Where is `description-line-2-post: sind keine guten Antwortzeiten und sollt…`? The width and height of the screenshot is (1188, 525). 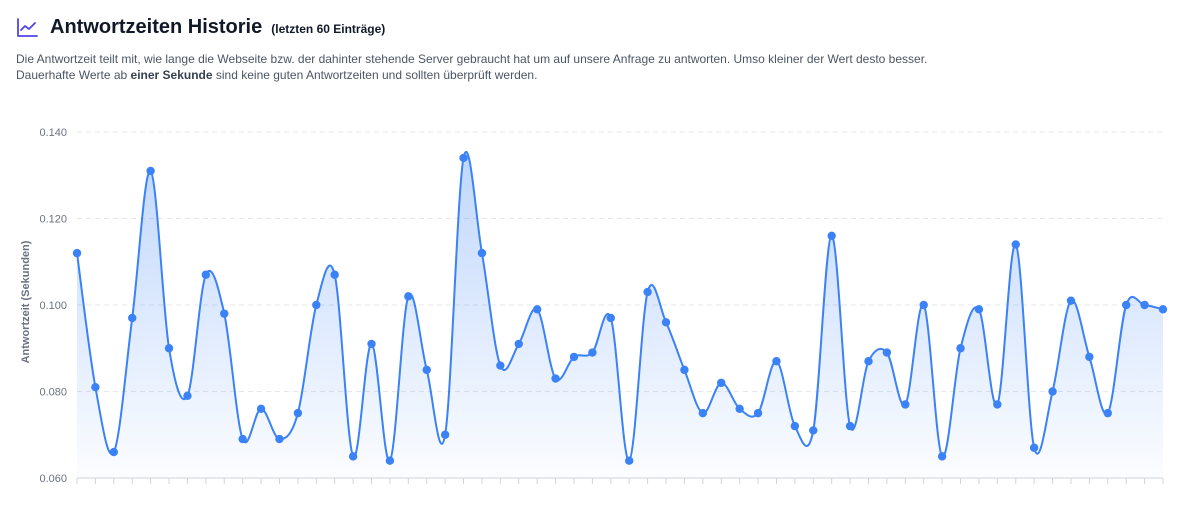
description-line-2-post: sind keine guten Antwortzeiten und sollt… is located at coordinates (375, 75).